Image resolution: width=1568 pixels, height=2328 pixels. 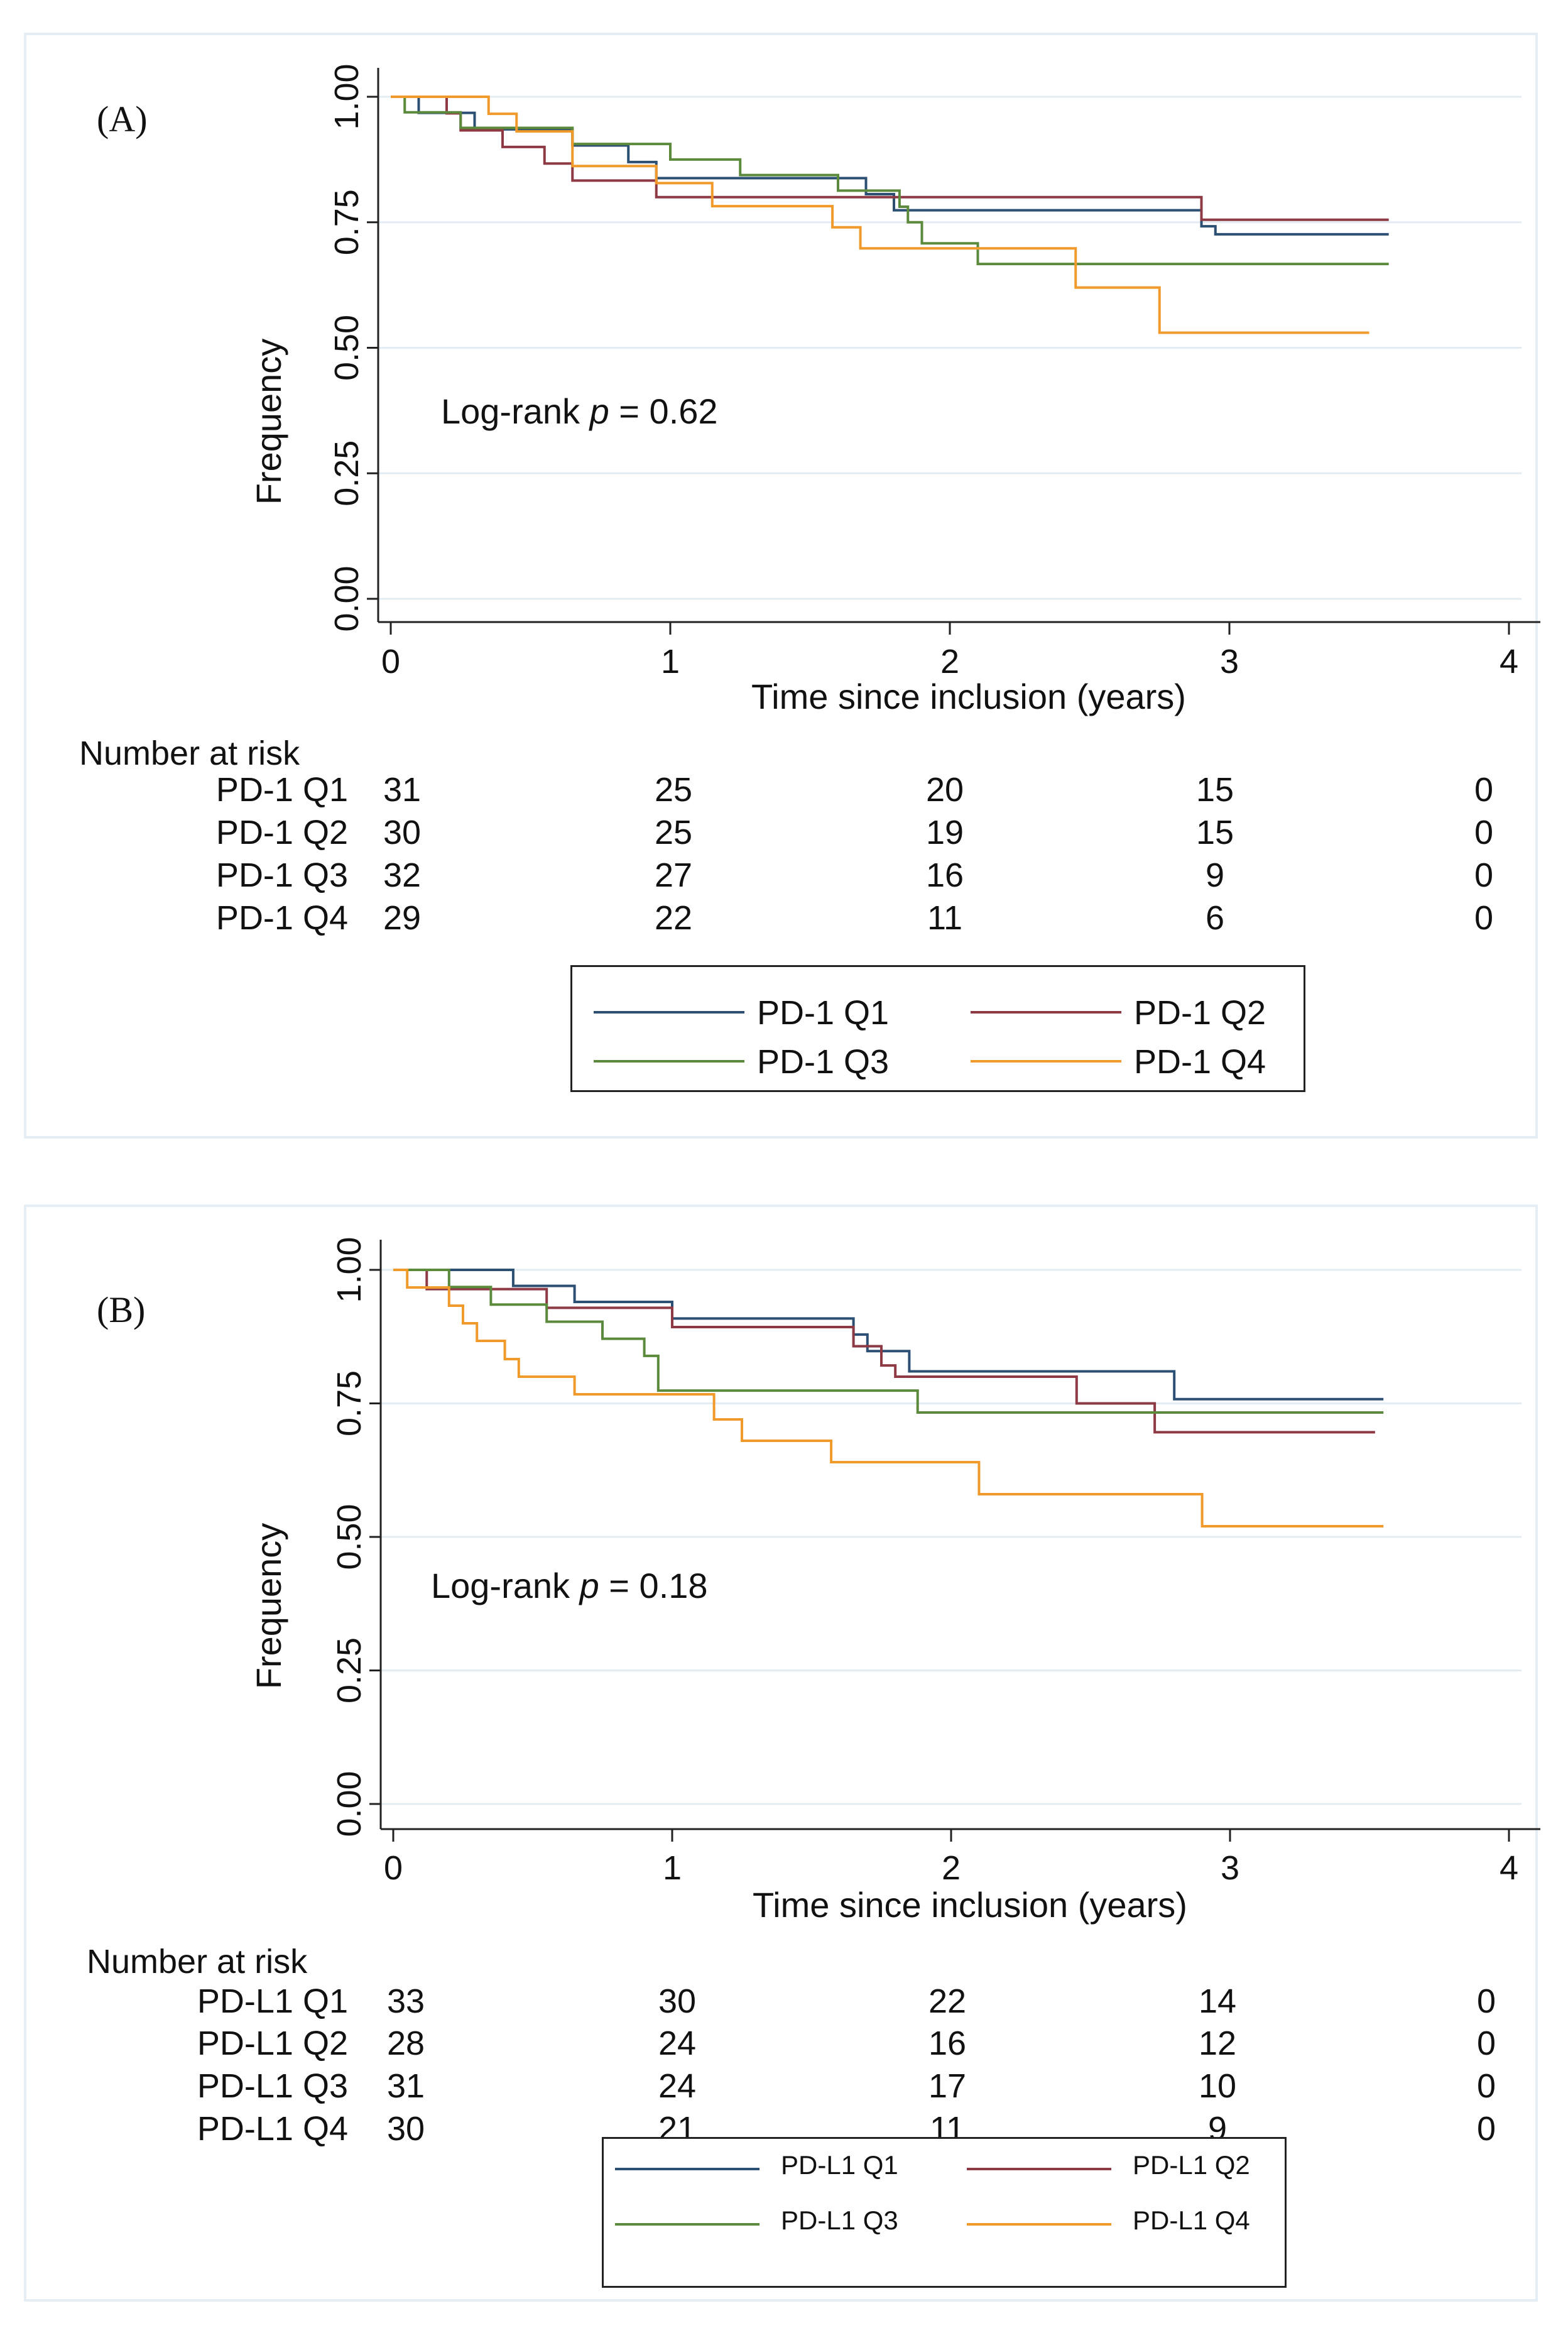 I want to click on log-rank-annotation: Log-rank p = 0.18, so click(x=569, y=1585).